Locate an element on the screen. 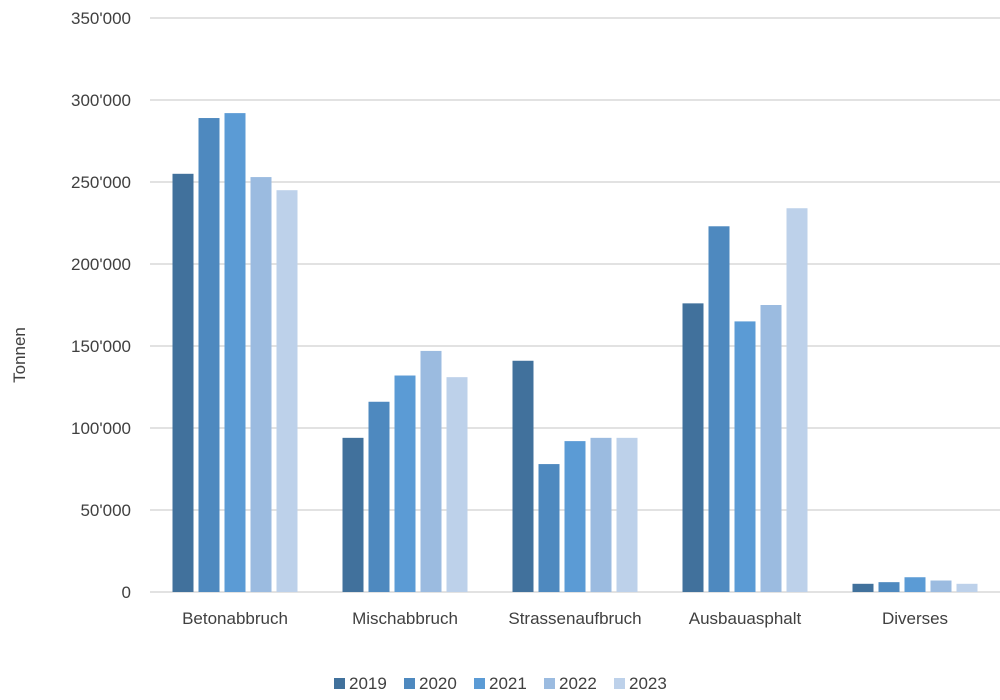  legend-swatch-2023 is located at coordinates (619, 683).